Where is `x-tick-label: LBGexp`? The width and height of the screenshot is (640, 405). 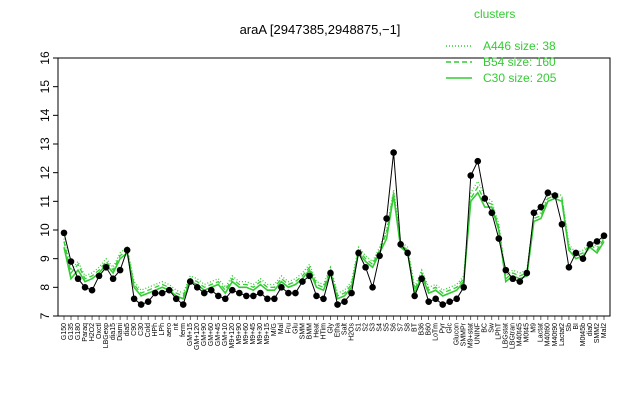 x-tick-label: LBGexp is located at coordinates (106, 335).